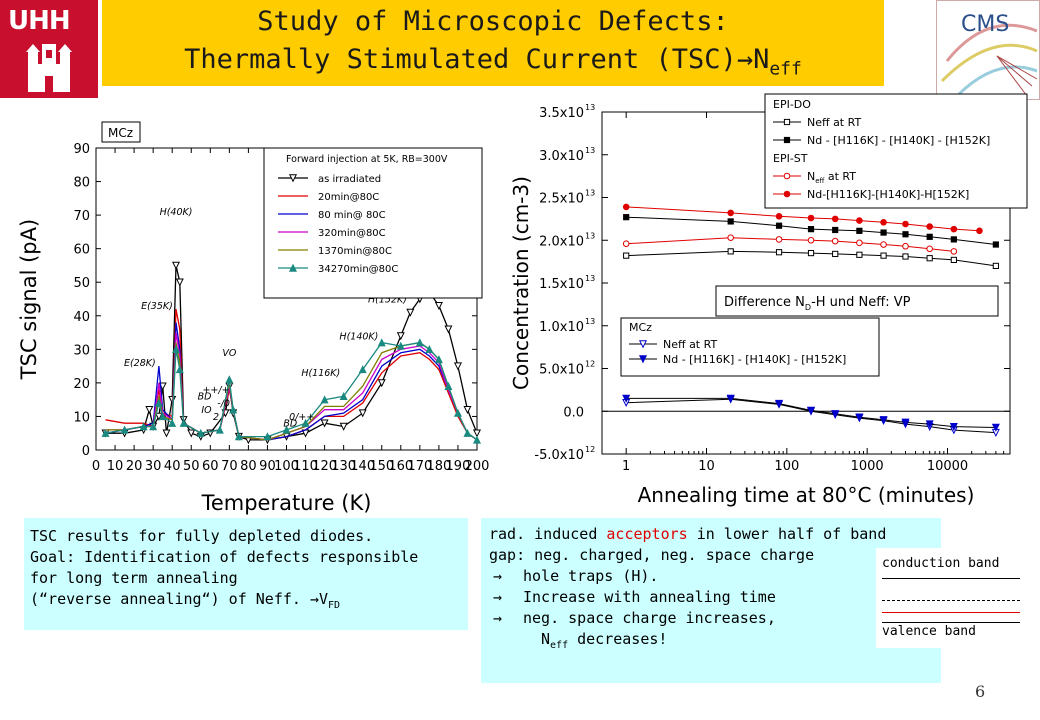  I want to click on panel-label-box, so click(121, 132).